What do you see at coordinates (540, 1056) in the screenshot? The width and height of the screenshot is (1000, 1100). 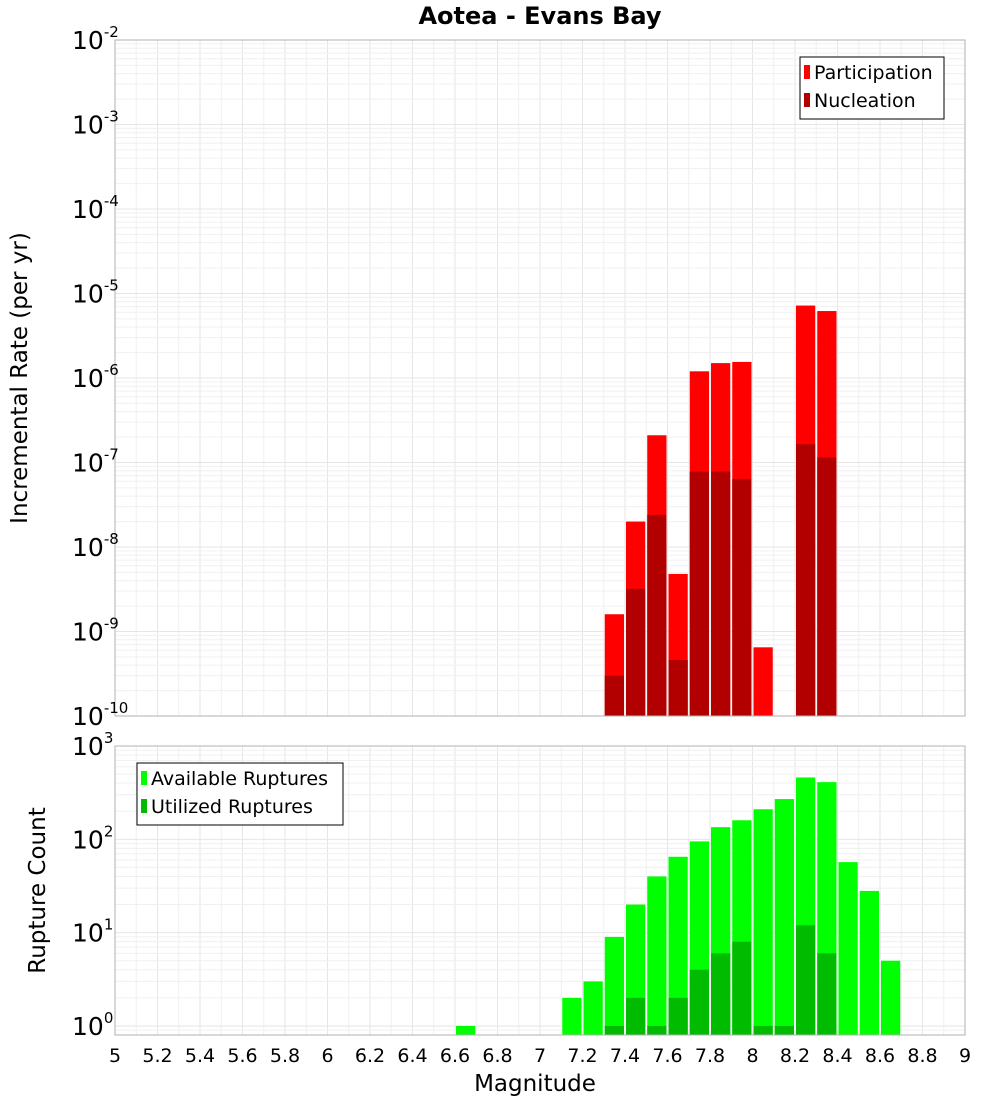 I see `x-tick-label: 7` at bounding box center [540, 1056].